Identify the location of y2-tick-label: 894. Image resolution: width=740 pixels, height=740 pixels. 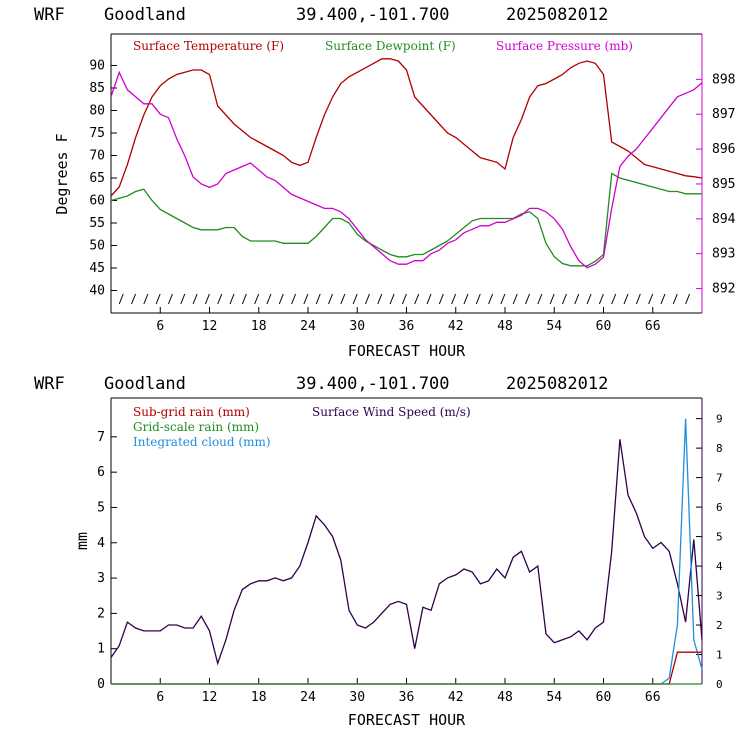
(724, 219).